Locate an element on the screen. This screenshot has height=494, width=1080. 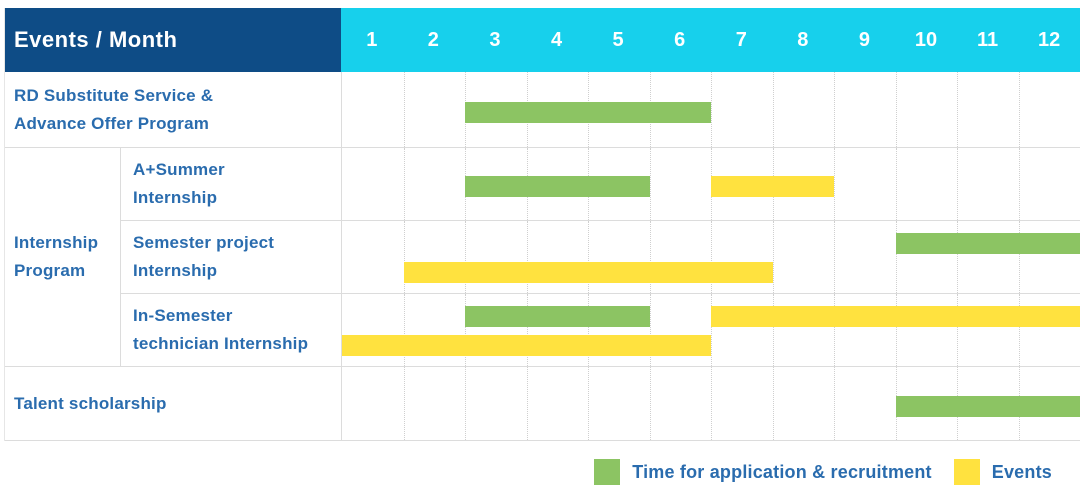
month-header-1: 1 is located at coordinates (372, 39).